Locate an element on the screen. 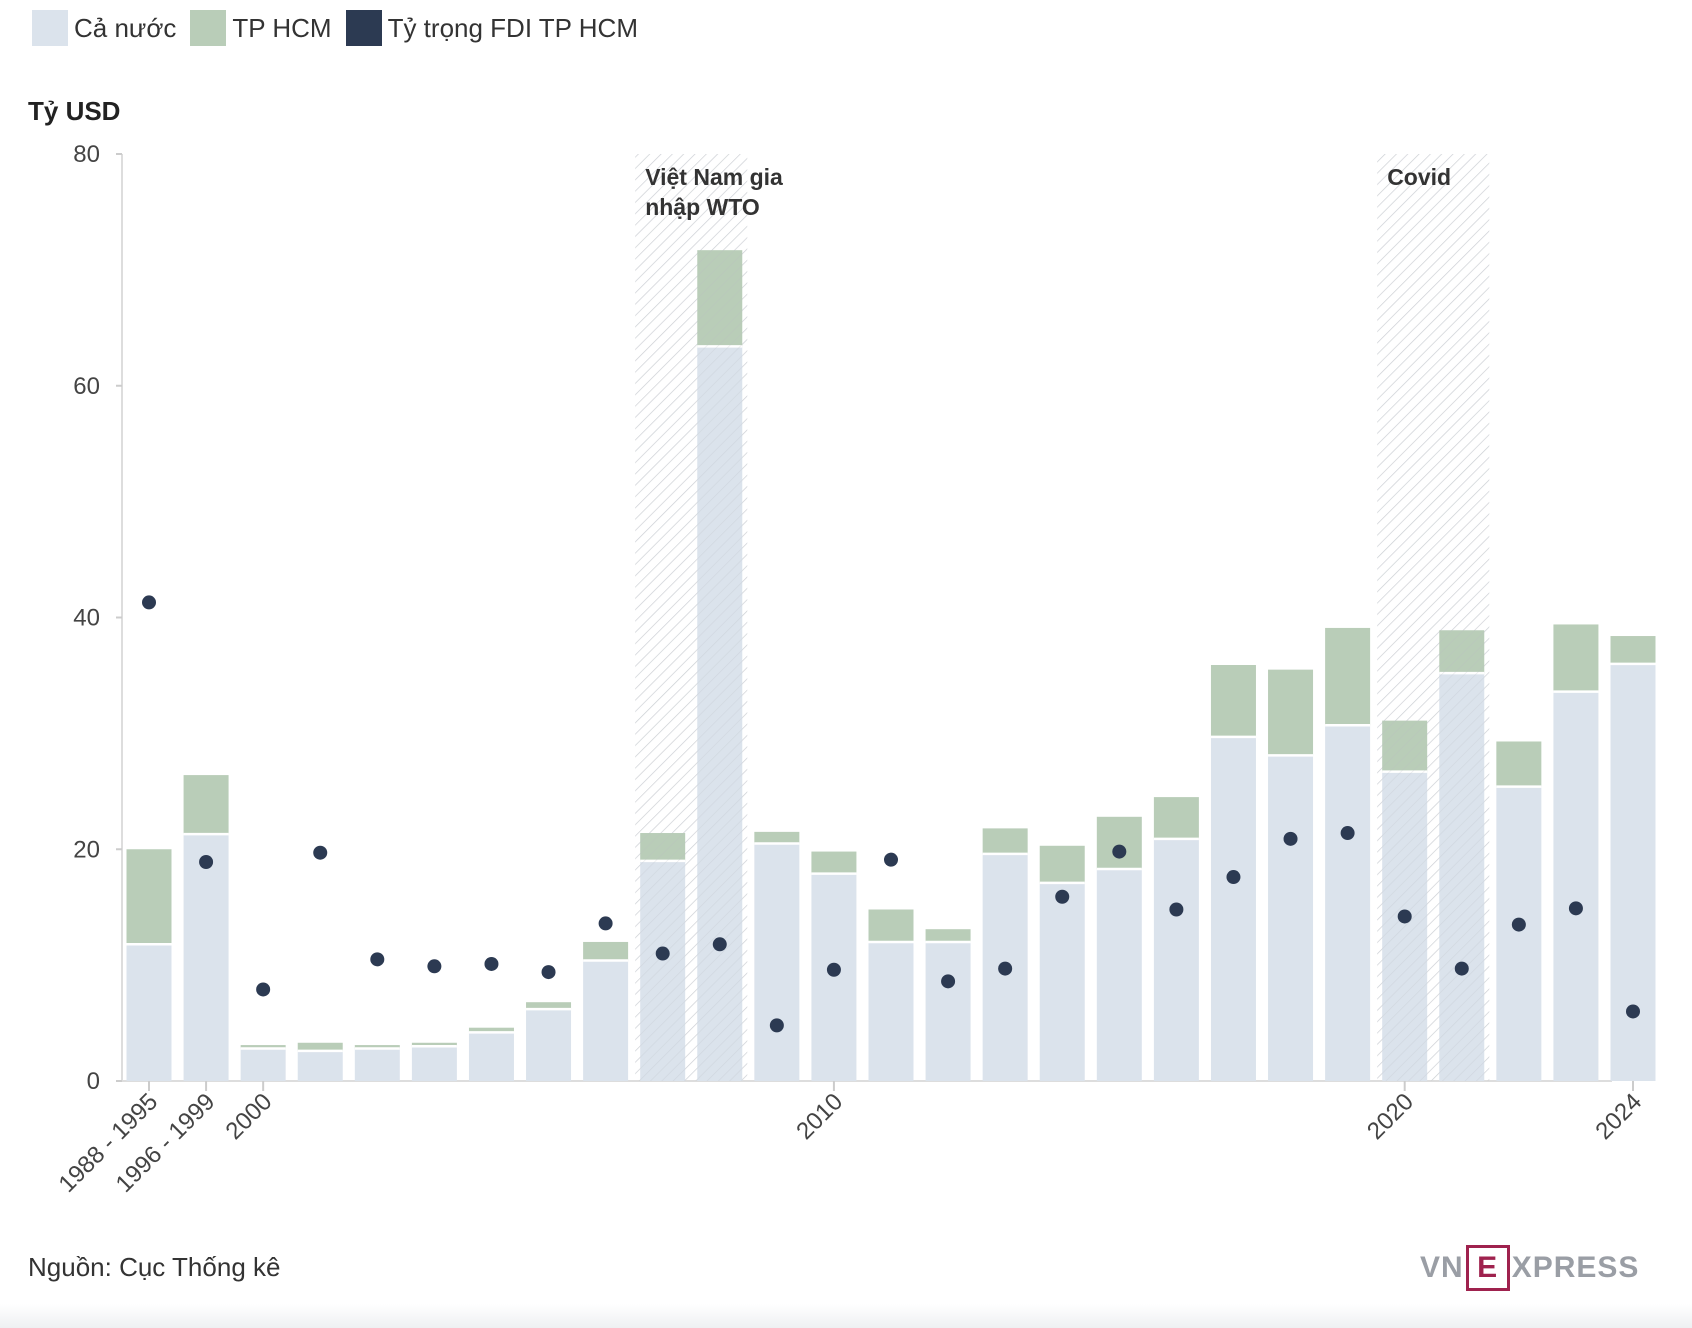  highlight-label-0-line-1: nhập WTO is located at coordinates (702, 207).